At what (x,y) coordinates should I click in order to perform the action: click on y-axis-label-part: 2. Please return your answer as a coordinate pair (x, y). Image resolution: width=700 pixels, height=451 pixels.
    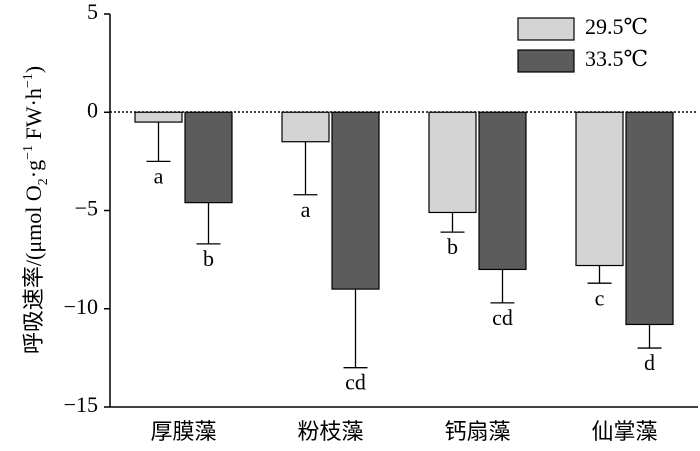
    Looking at the image, I should click on (43, 181).